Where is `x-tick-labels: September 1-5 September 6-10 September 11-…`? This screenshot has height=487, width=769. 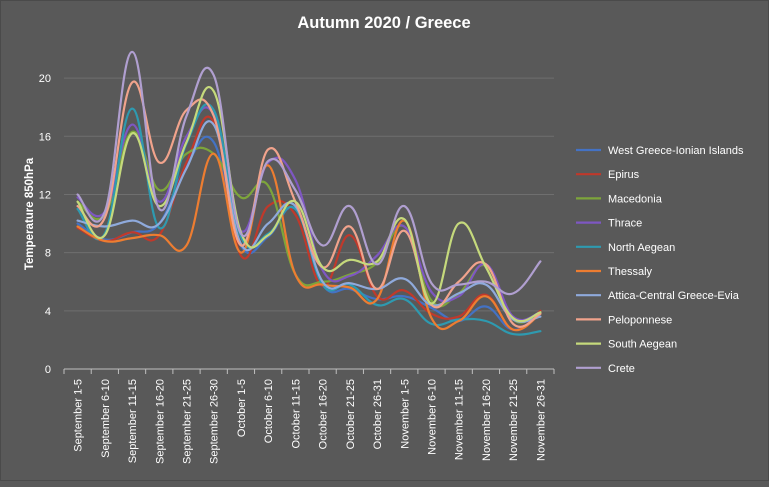
x-tick-labels: September 1-5 September 6-10 September 11-… is located at coordinates (310, 421).